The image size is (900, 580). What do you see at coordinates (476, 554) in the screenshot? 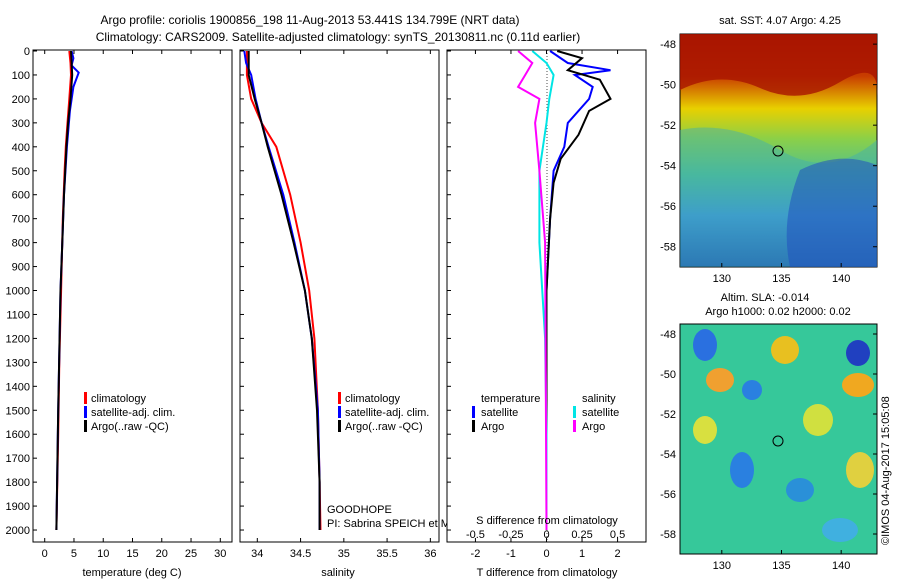
I see `x-tick-label: -2` at bounding box center [476, 554].